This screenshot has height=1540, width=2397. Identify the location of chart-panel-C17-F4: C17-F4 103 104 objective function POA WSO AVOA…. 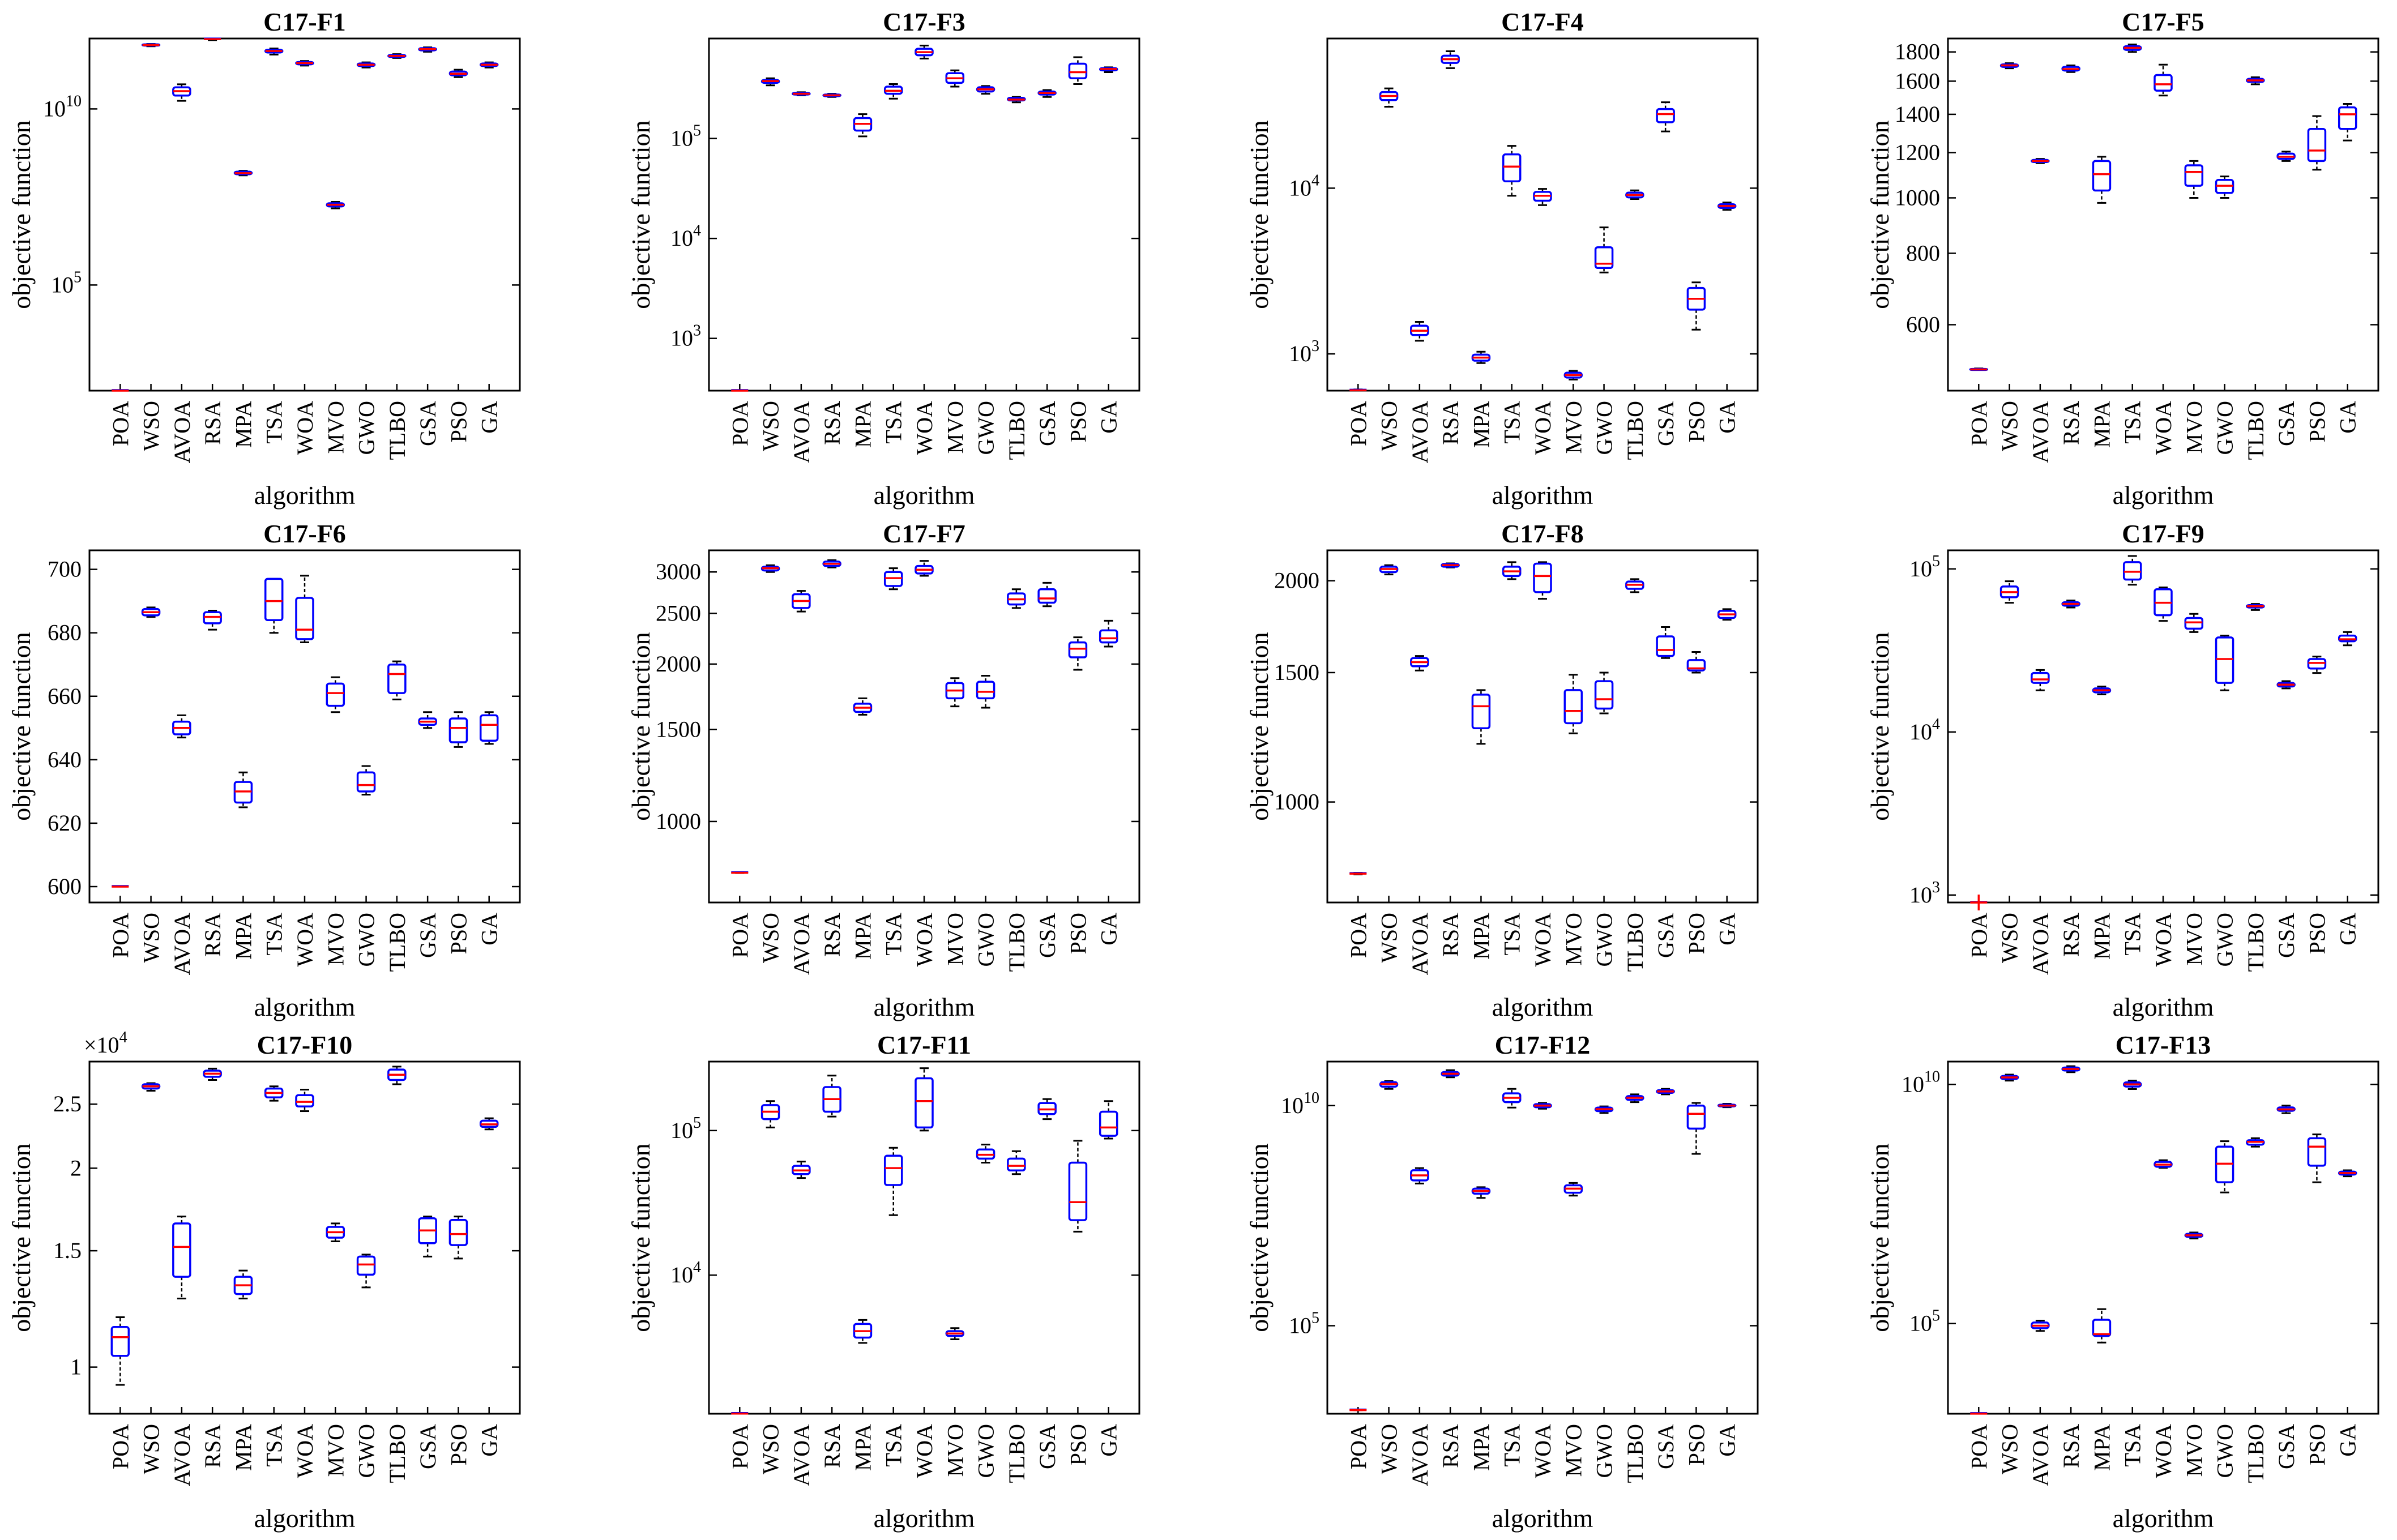
(1502, 258).